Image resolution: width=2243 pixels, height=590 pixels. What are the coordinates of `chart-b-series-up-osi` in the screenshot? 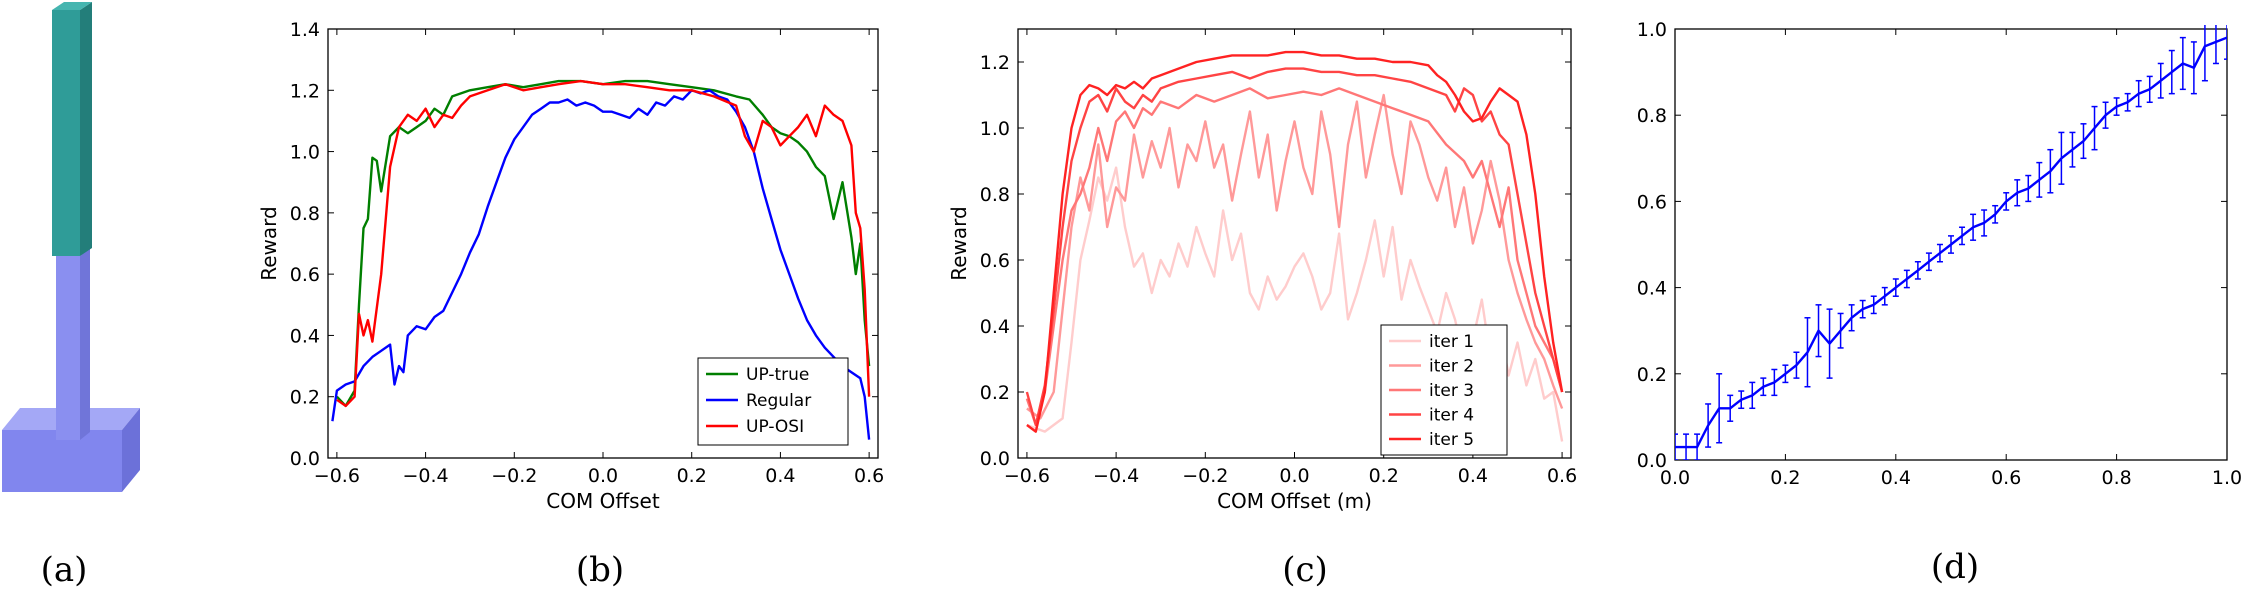 It's located at (603, 243).